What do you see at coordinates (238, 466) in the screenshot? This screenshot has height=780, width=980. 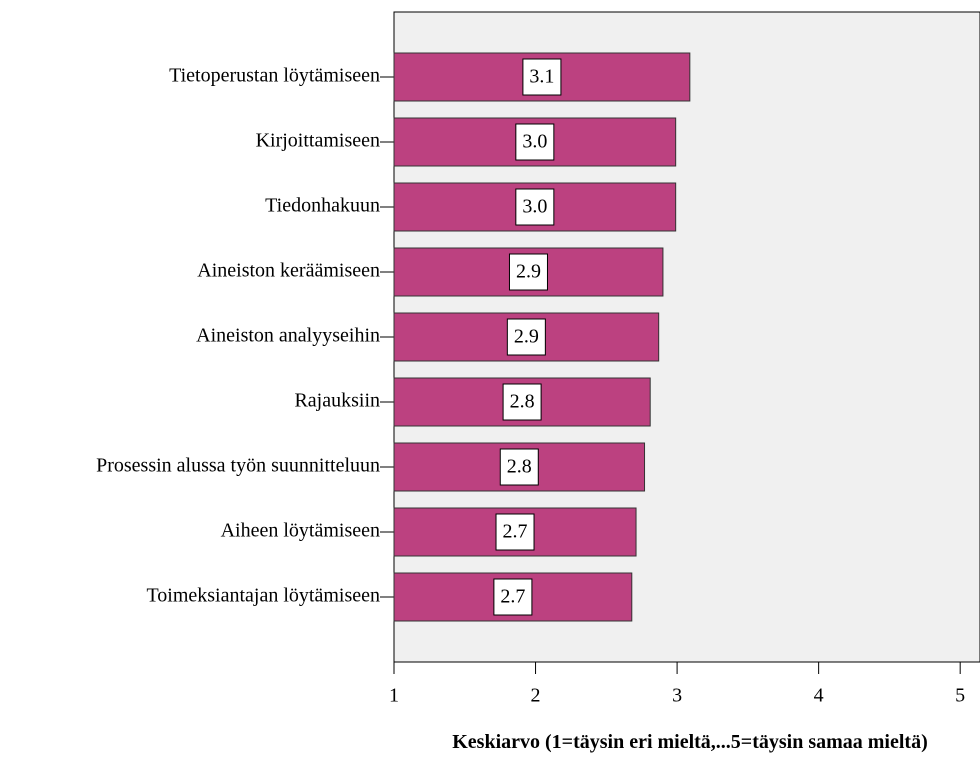 I see `y-tick-label: Prosessin alussa työn suunnitteluun` at bounding box center [238, 466].